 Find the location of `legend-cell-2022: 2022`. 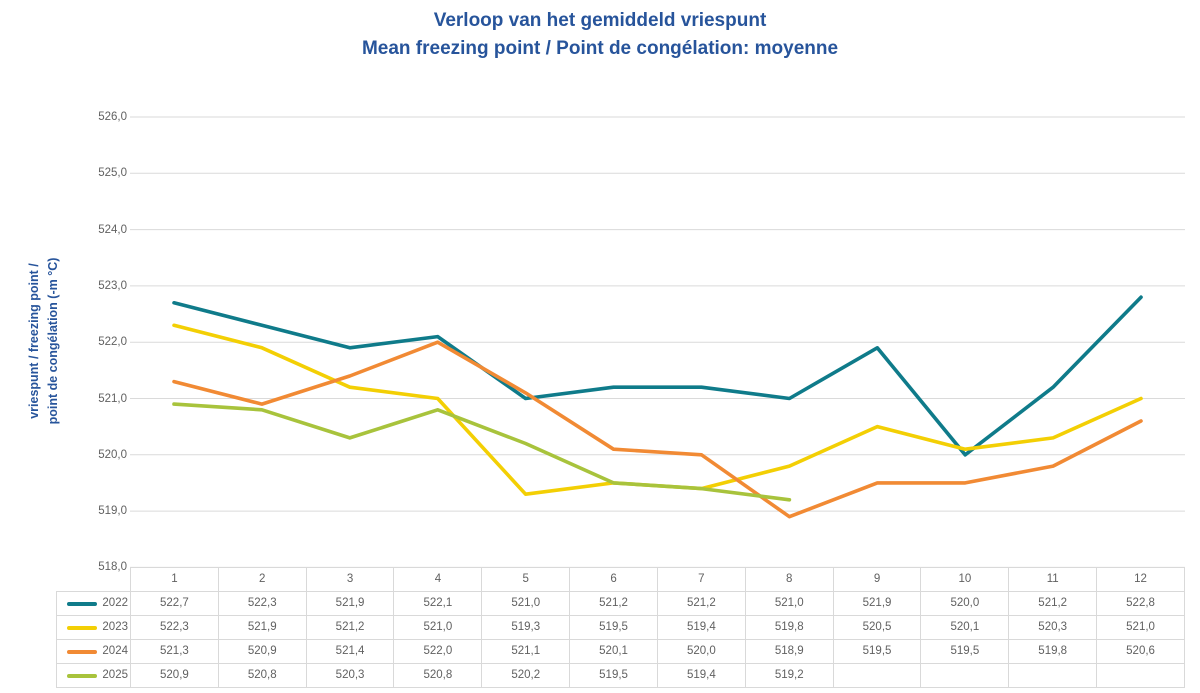

legend-cell-2022: 2022 is located at coordinates (93, 603).